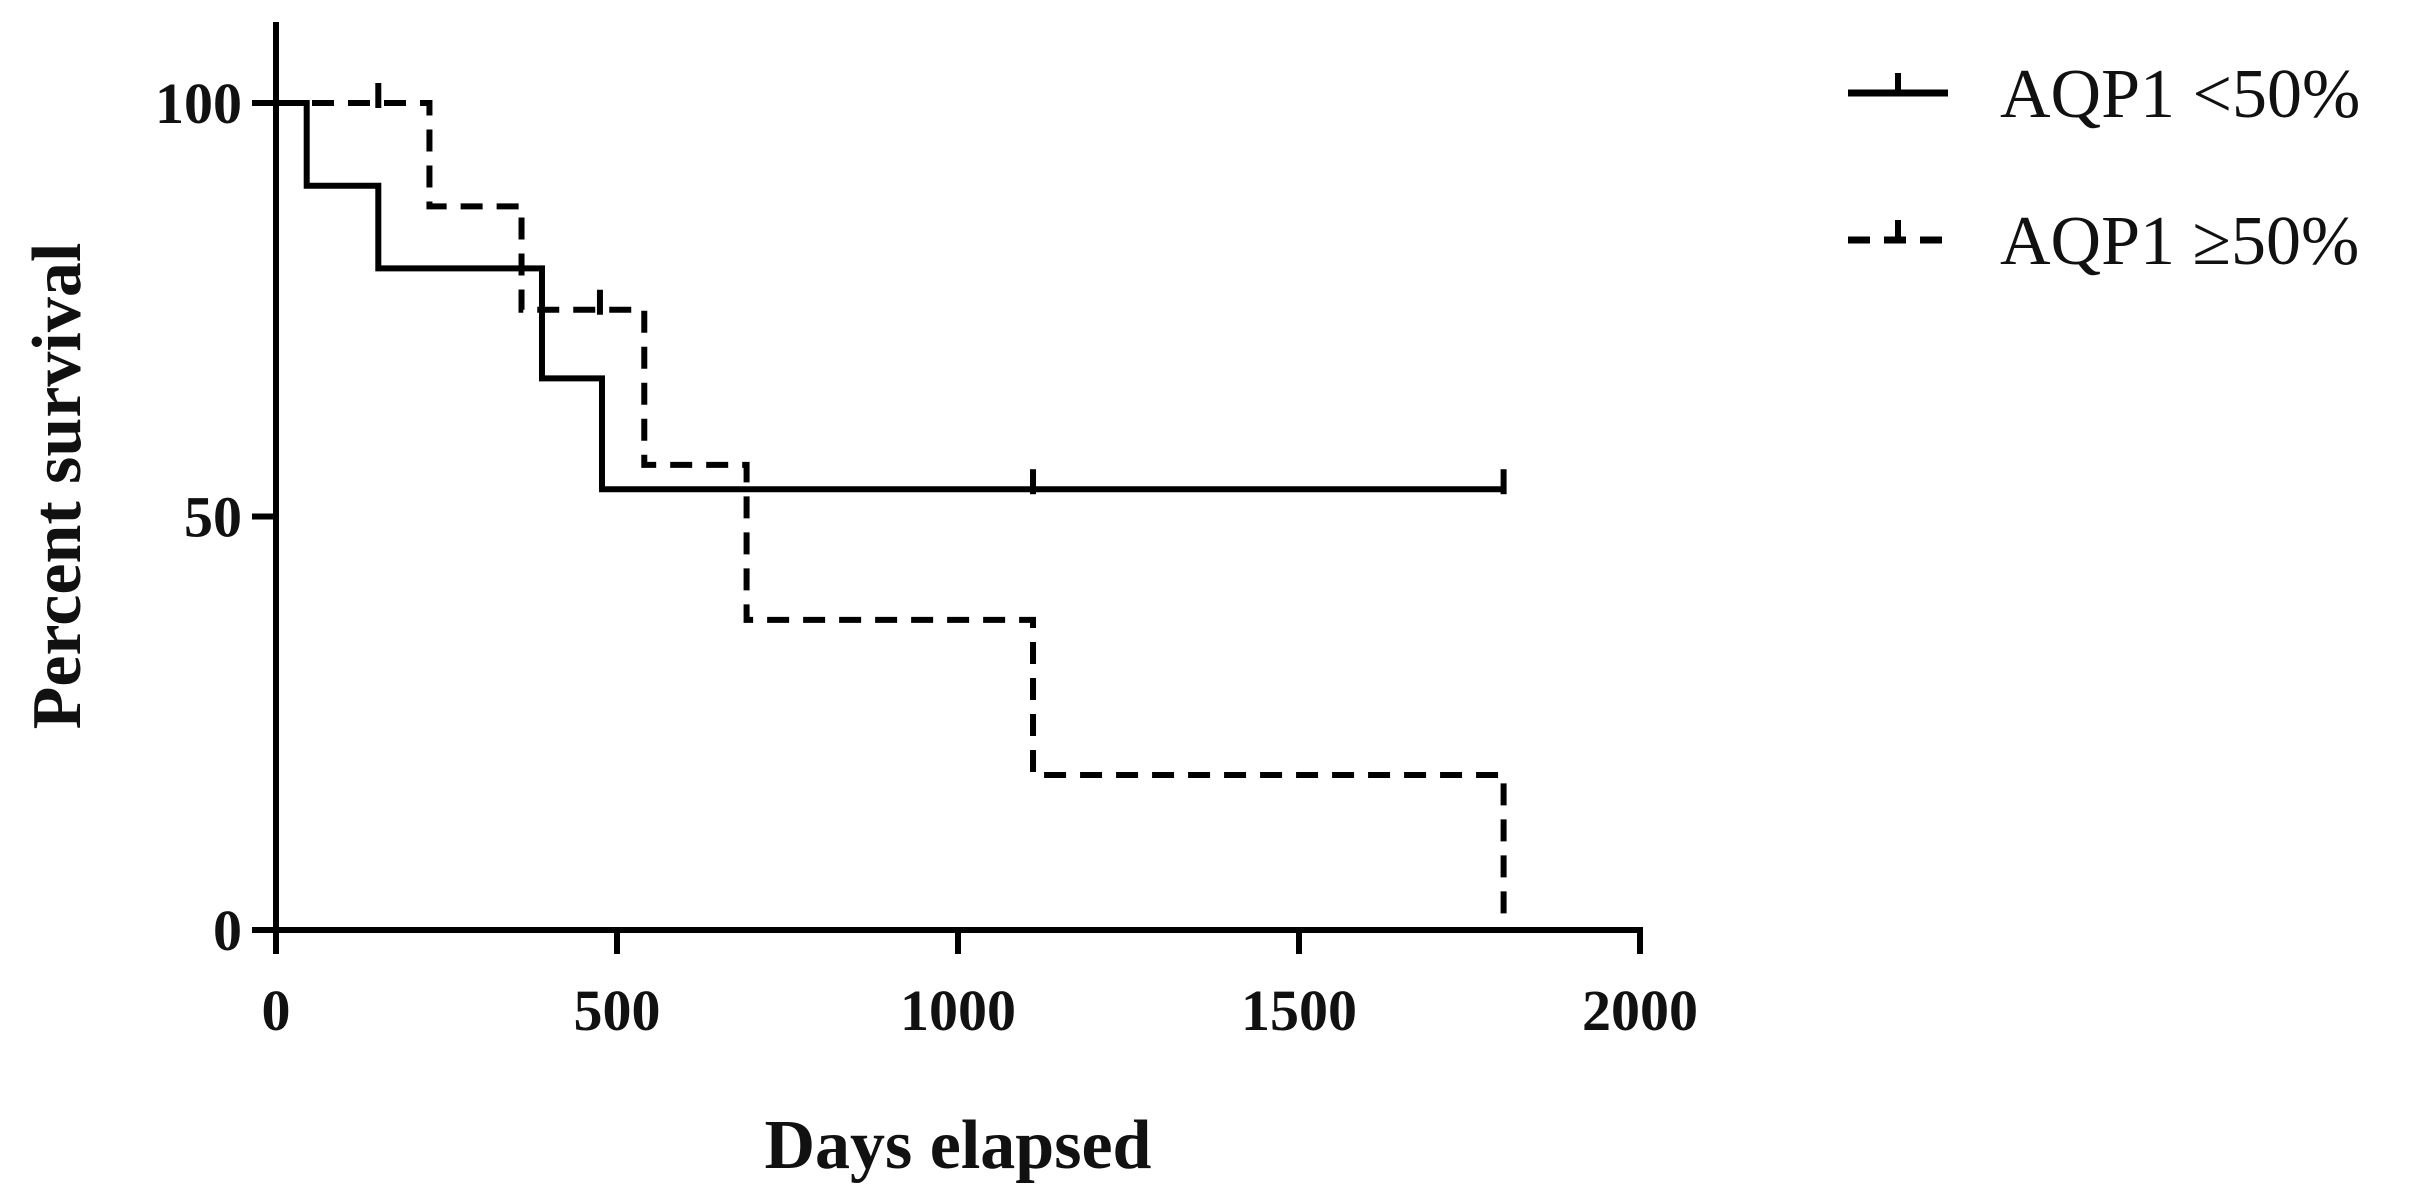 The width and height of the screenshot is (2422, 1204). What do you see at coordinates (958, 1145) in the screenshot?
I see `x-axis-title: Days elapsed` at bounding box center [958, 1145].